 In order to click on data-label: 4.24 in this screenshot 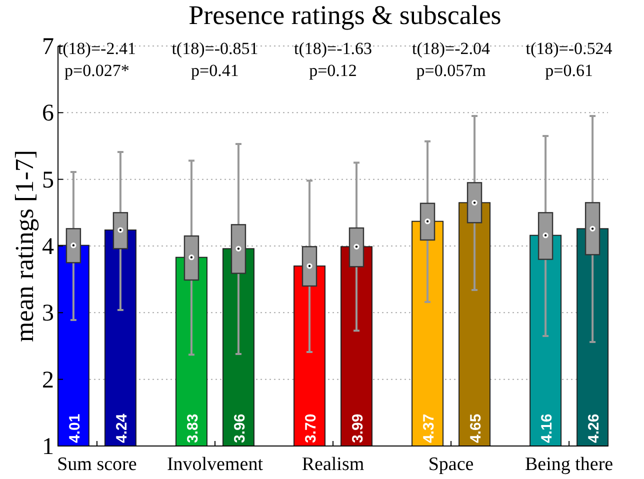, I will do `click(121, 428)`.